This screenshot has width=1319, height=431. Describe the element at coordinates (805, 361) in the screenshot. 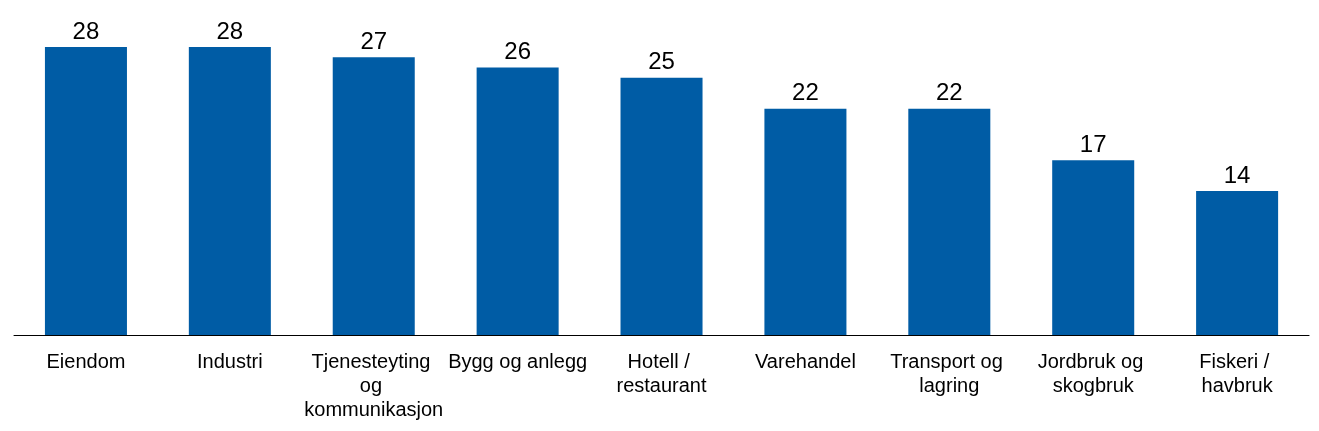

I see `x-tick-label: Varehandel` at that location.